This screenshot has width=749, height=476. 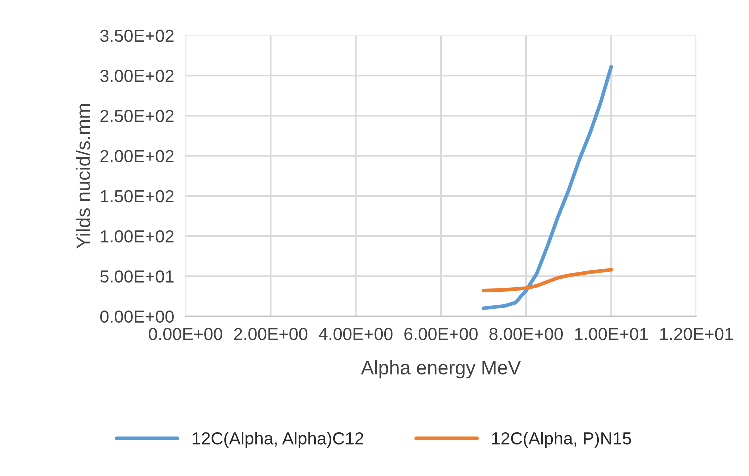 I want to click on x-tick-label: 0.00E+00, so click(x=185, y=334).